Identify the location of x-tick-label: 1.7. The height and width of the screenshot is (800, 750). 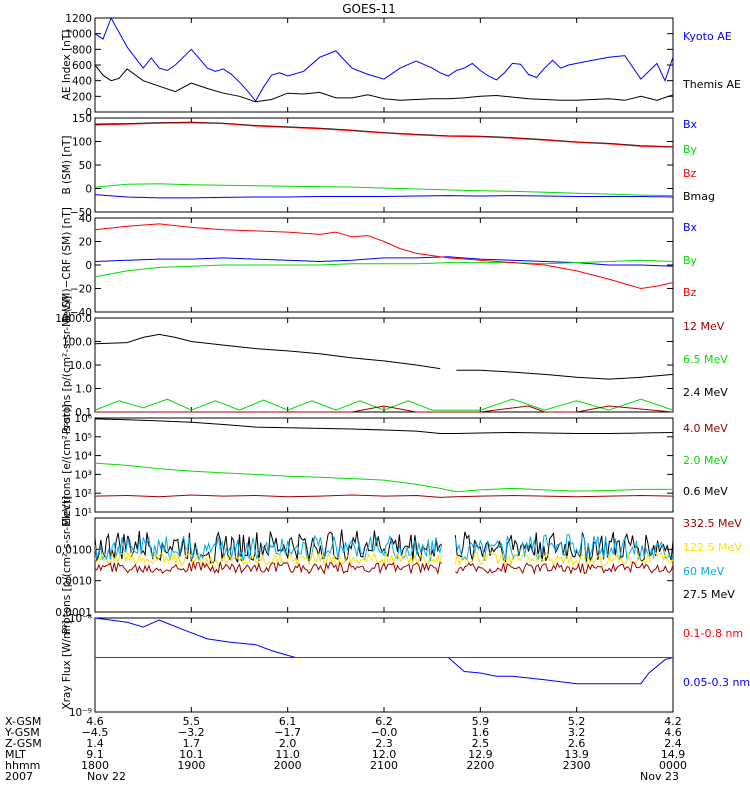
(192, 743).